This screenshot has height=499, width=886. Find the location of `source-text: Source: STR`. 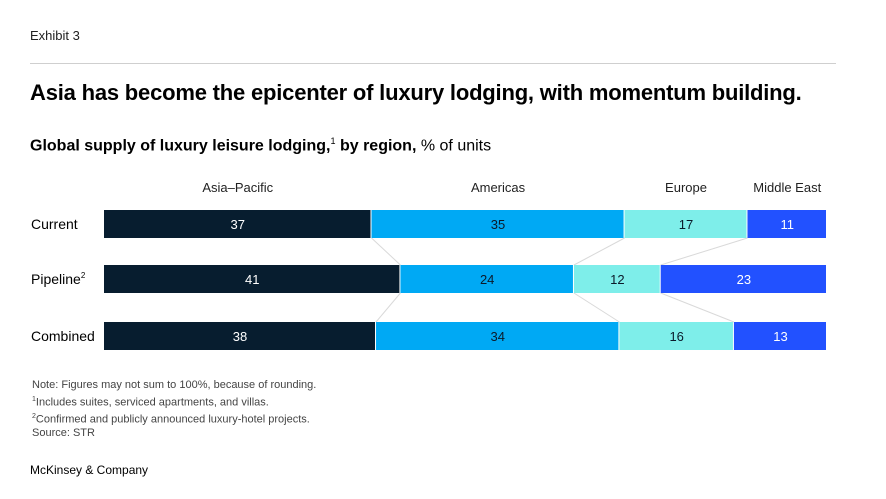

source-text: Source: STR is located at coordinates (63, 432).